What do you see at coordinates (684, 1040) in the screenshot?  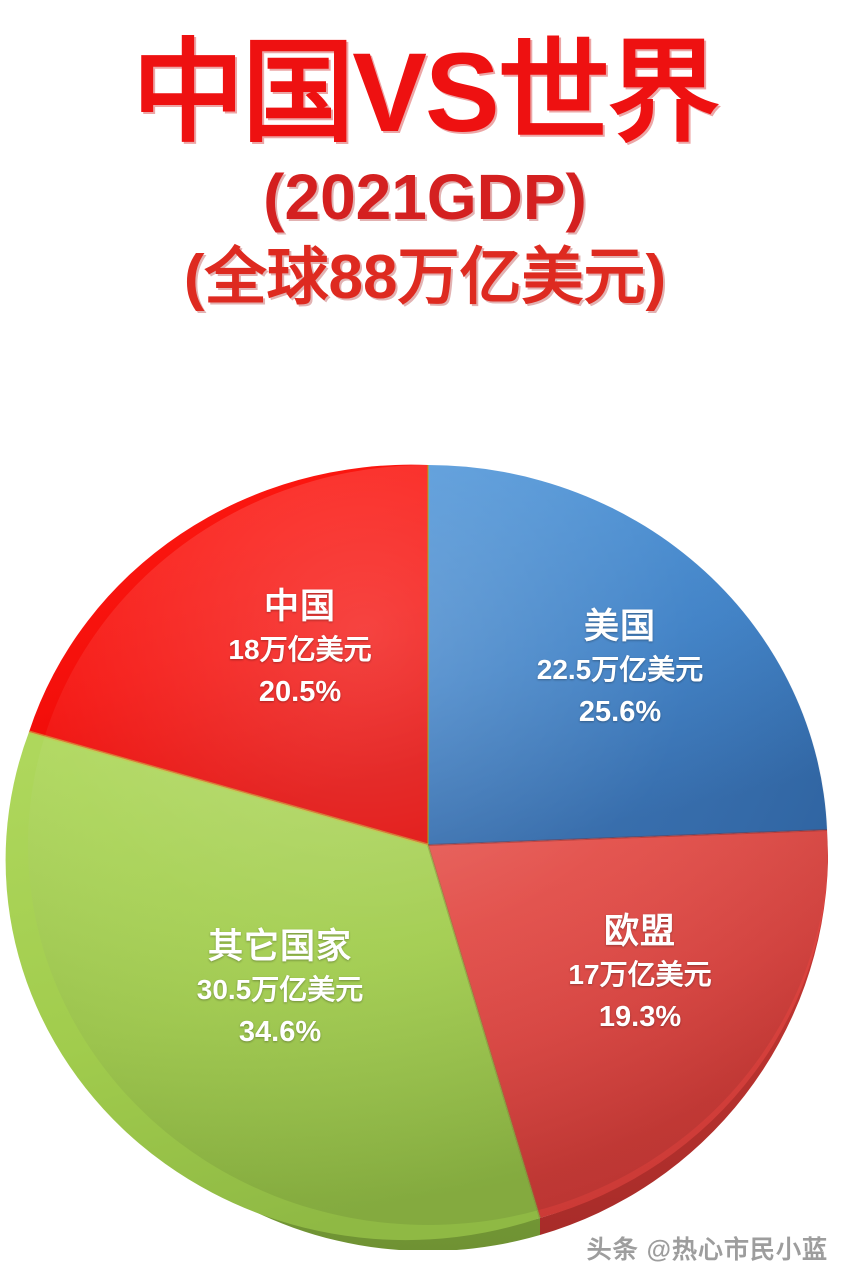 I see `pie-depth-eu` at bounding box center [684, 1040].